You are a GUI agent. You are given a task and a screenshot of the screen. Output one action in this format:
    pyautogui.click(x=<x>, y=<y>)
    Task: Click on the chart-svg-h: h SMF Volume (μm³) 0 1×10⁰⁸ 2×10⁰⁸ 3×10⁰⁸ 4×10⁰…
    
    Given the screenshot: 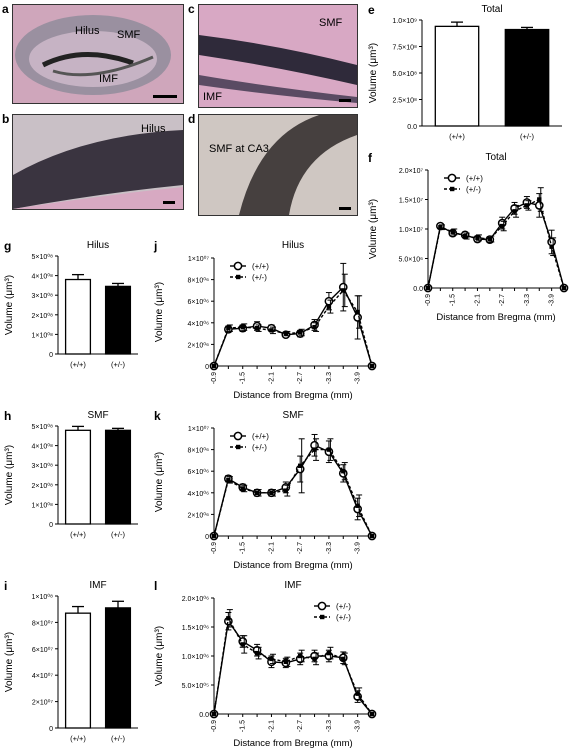 What is the action you would take?
    pyautogui.click(x=71, y=474)
    